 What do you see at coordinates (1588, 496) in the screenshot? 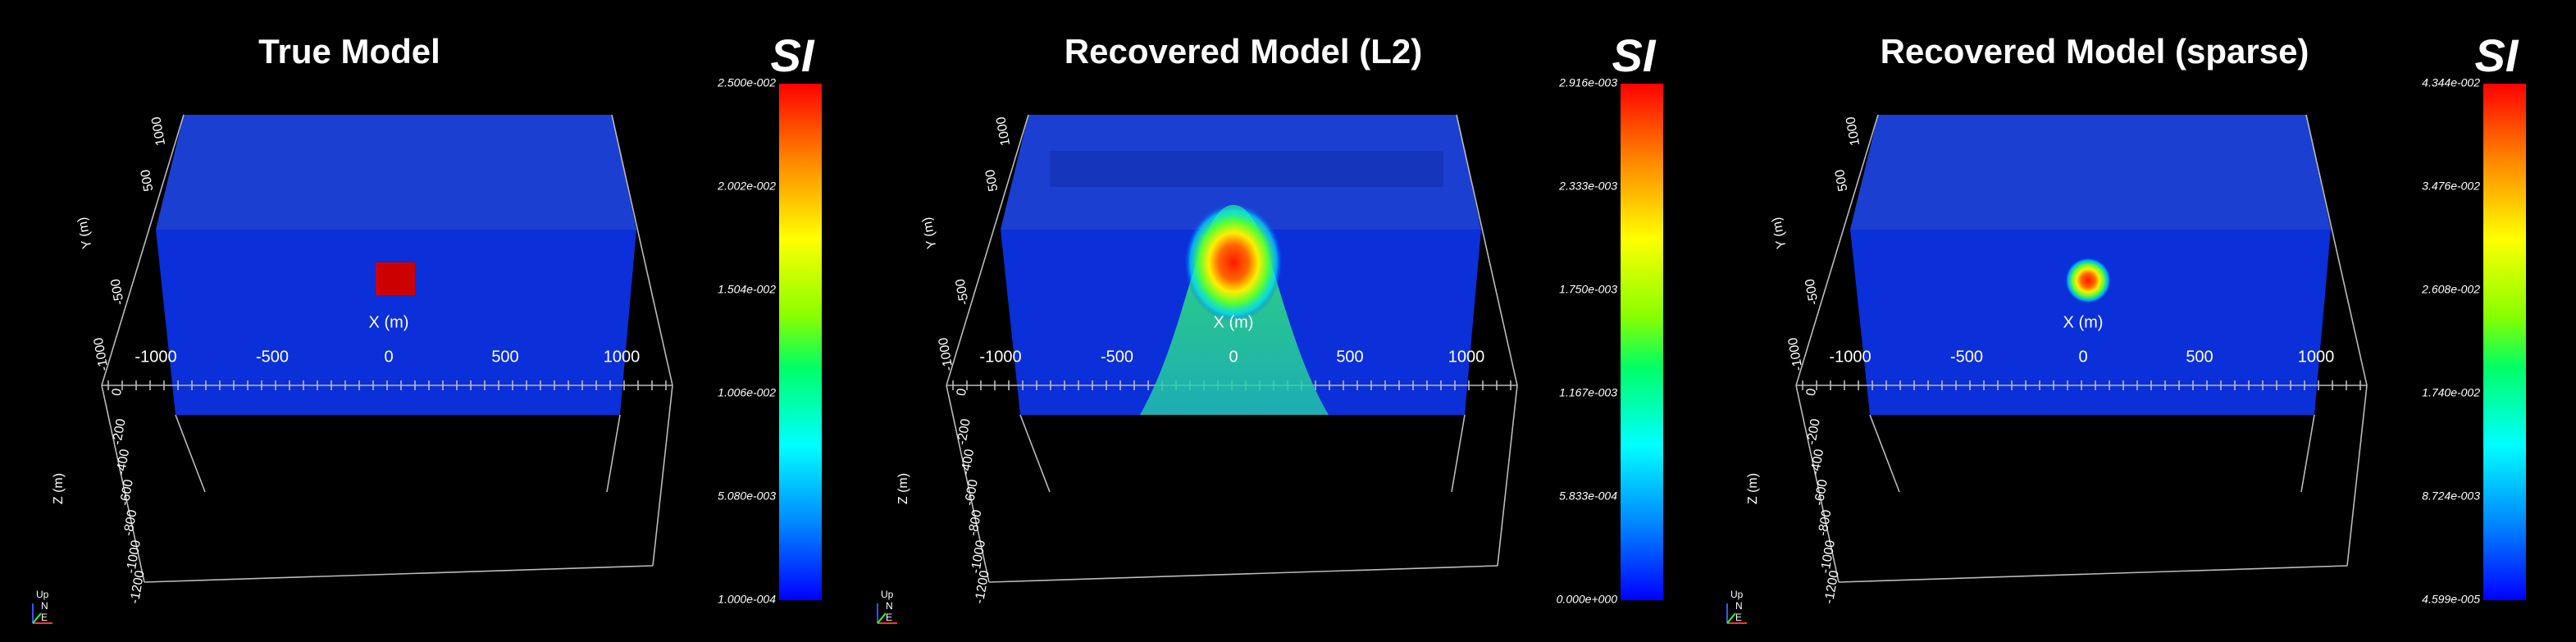
I see `colorbar-tick-label: 5.833e-004` at bounding box center [1588, 496].